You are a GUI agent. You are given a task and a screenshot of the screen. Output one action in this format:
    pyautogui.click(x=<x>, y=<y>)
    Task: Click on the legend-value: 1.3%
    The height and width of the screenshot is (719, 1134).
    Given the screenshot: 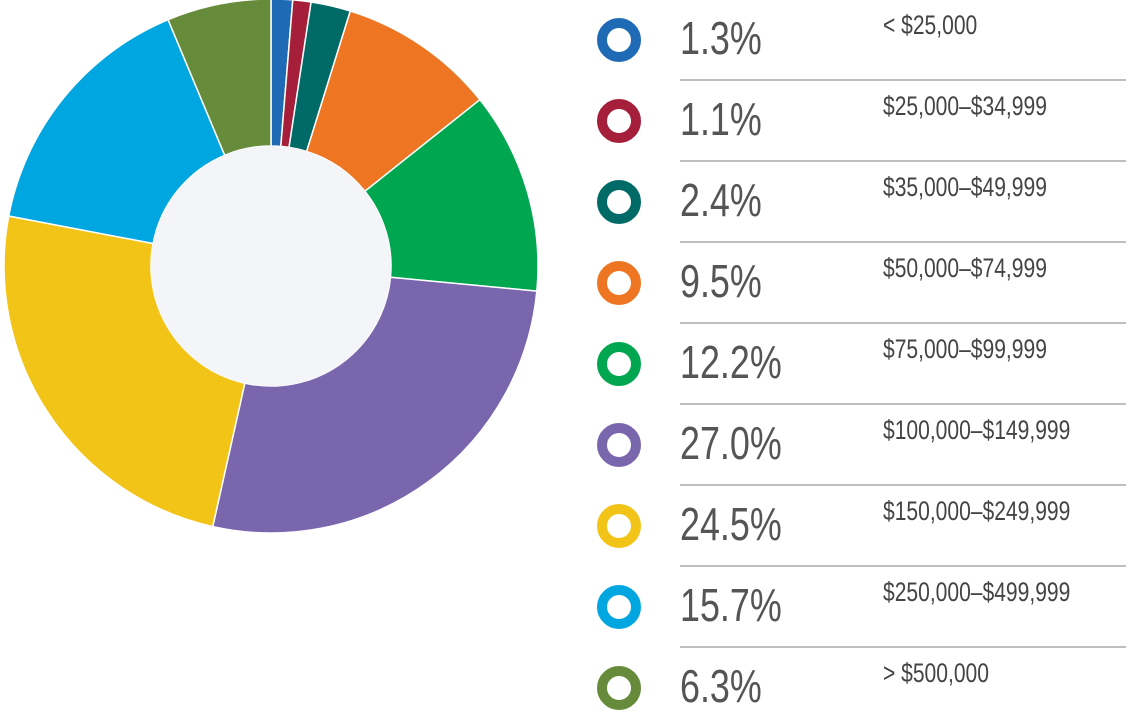 What is the action you would take?
    pyautogui.click(x=721, y=38)
    